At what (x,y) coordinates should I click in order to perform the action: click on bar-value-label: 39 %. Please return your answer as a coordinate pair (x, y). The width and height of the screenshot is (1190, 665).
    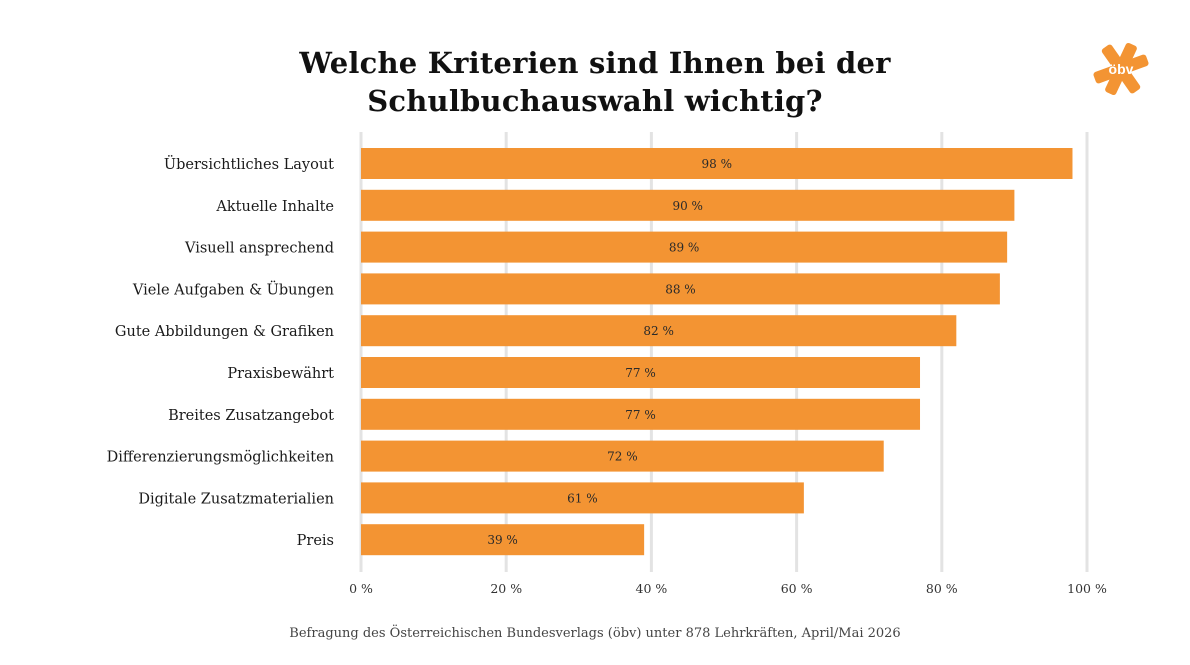
    Looking at the image, I should click on (502, 540).